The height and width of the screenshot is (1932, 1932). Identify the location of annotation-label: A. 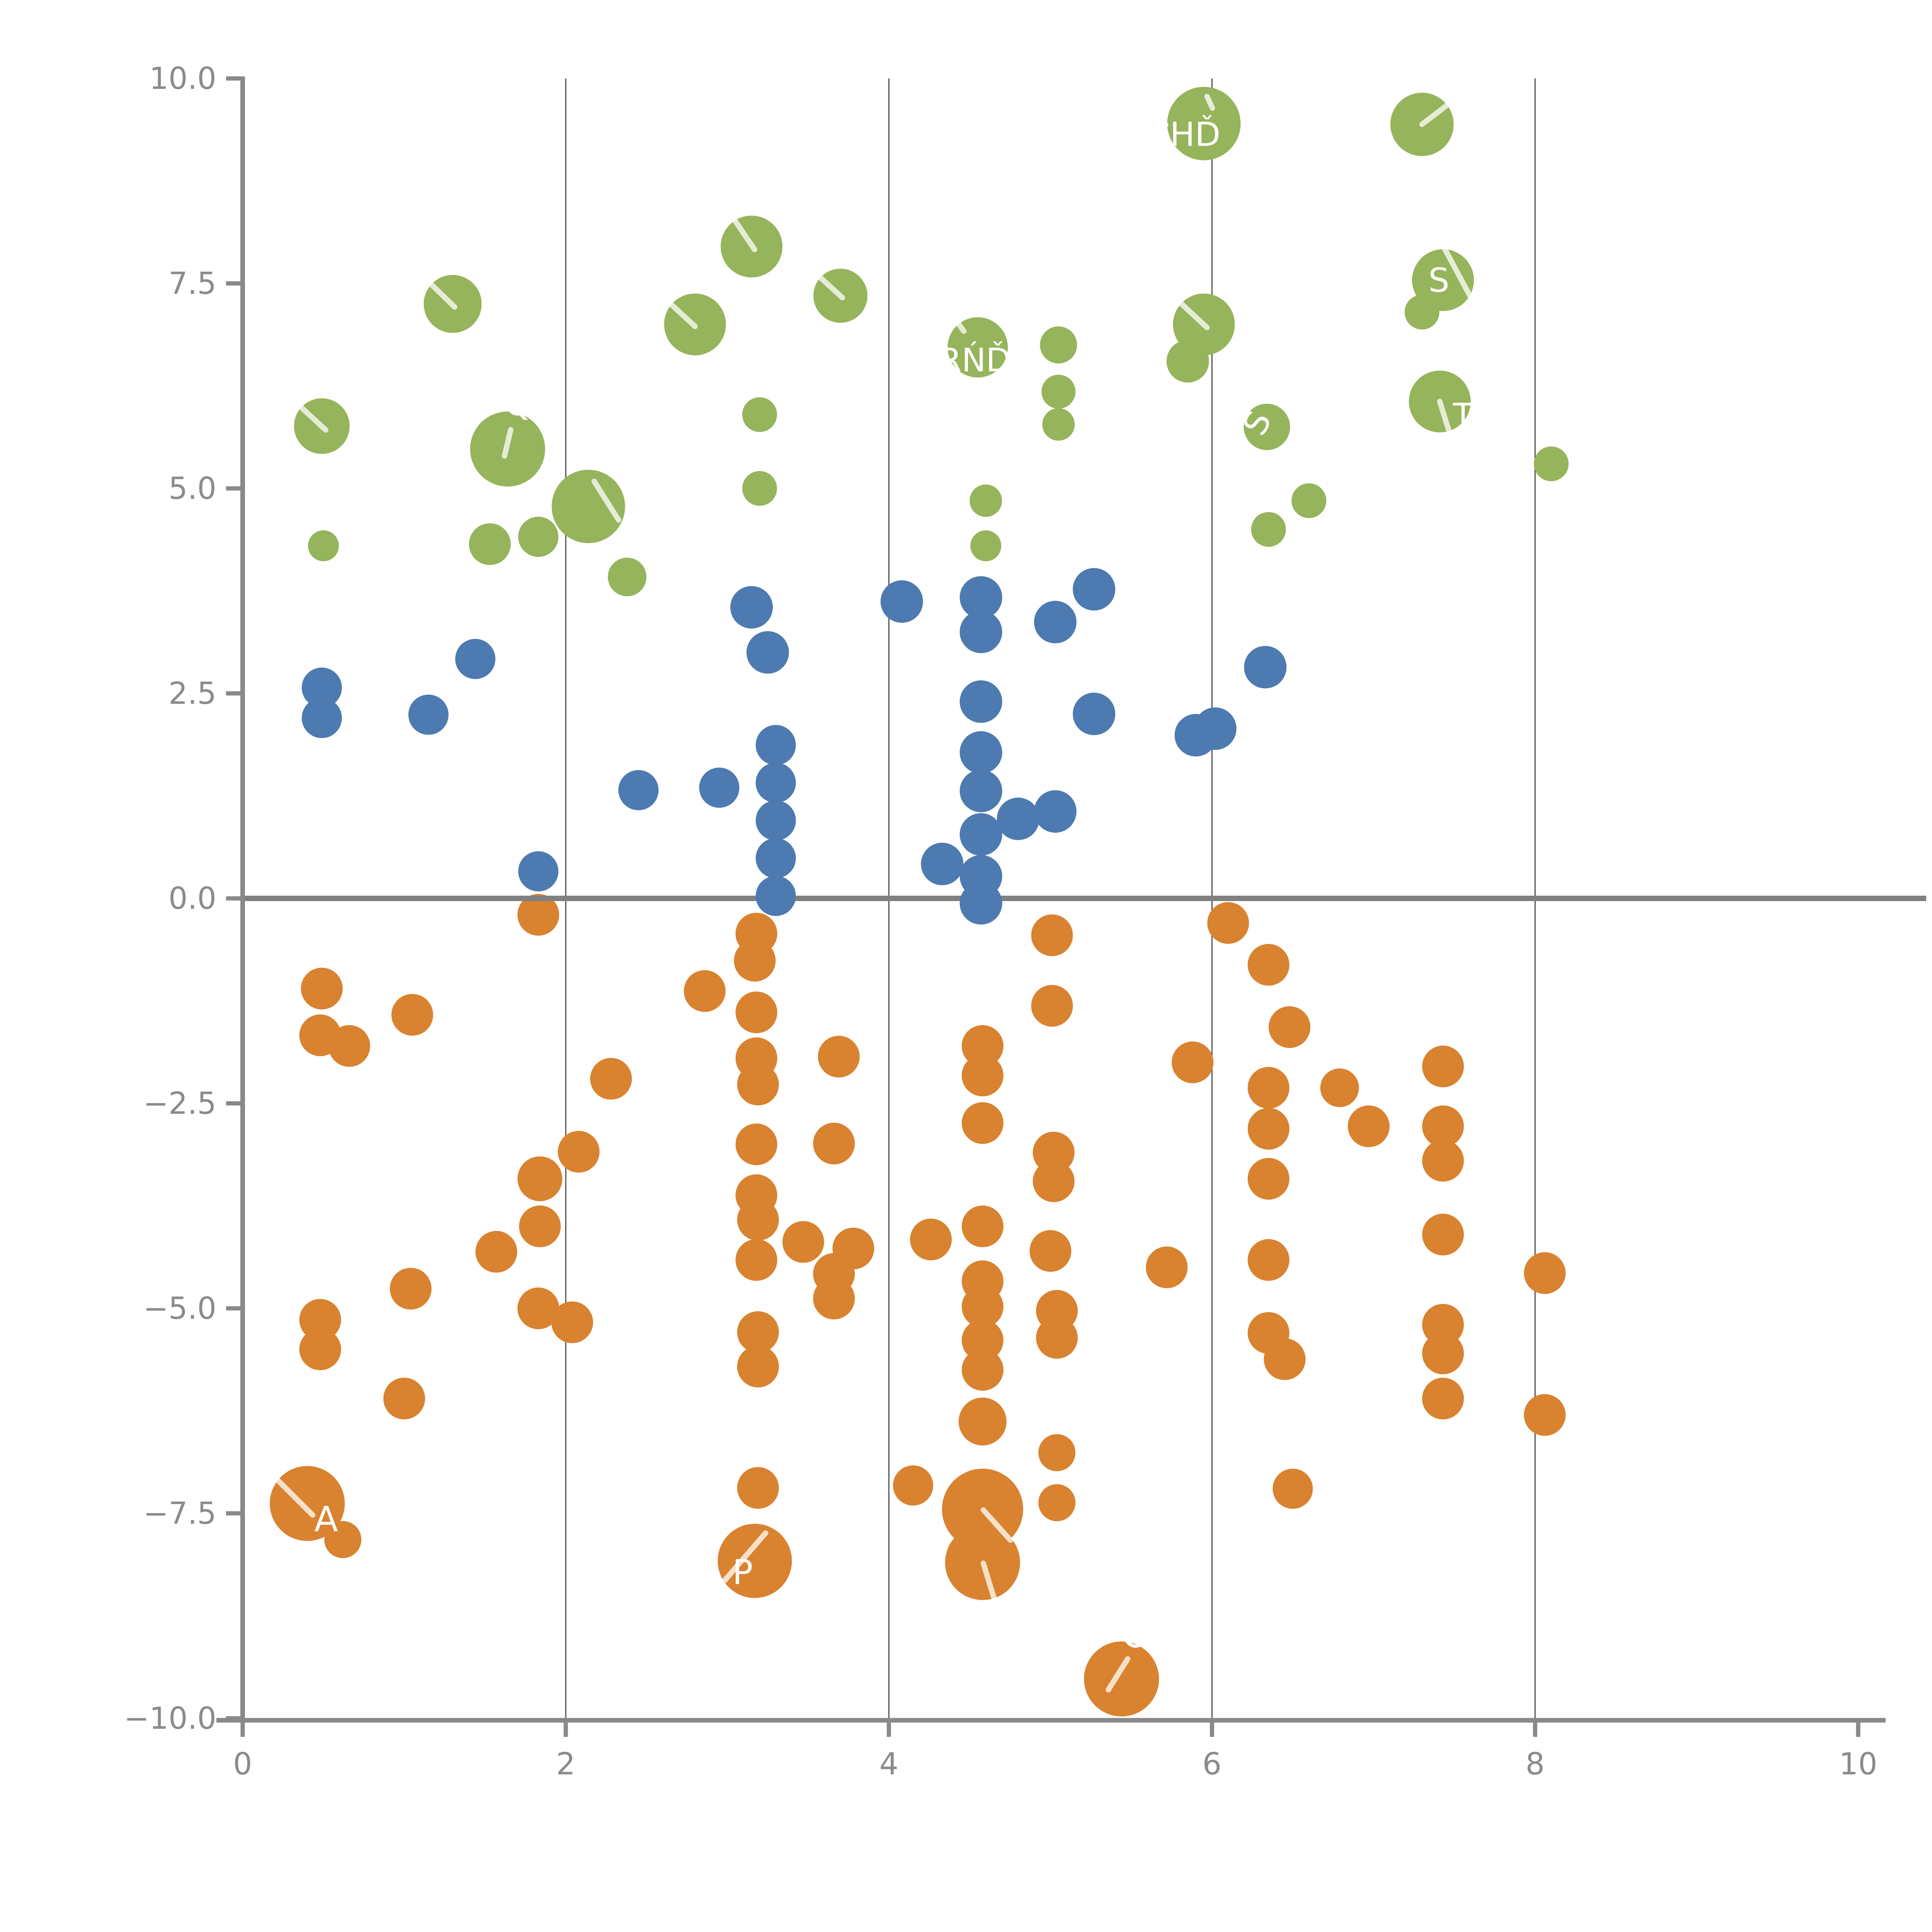
(326, 1519).